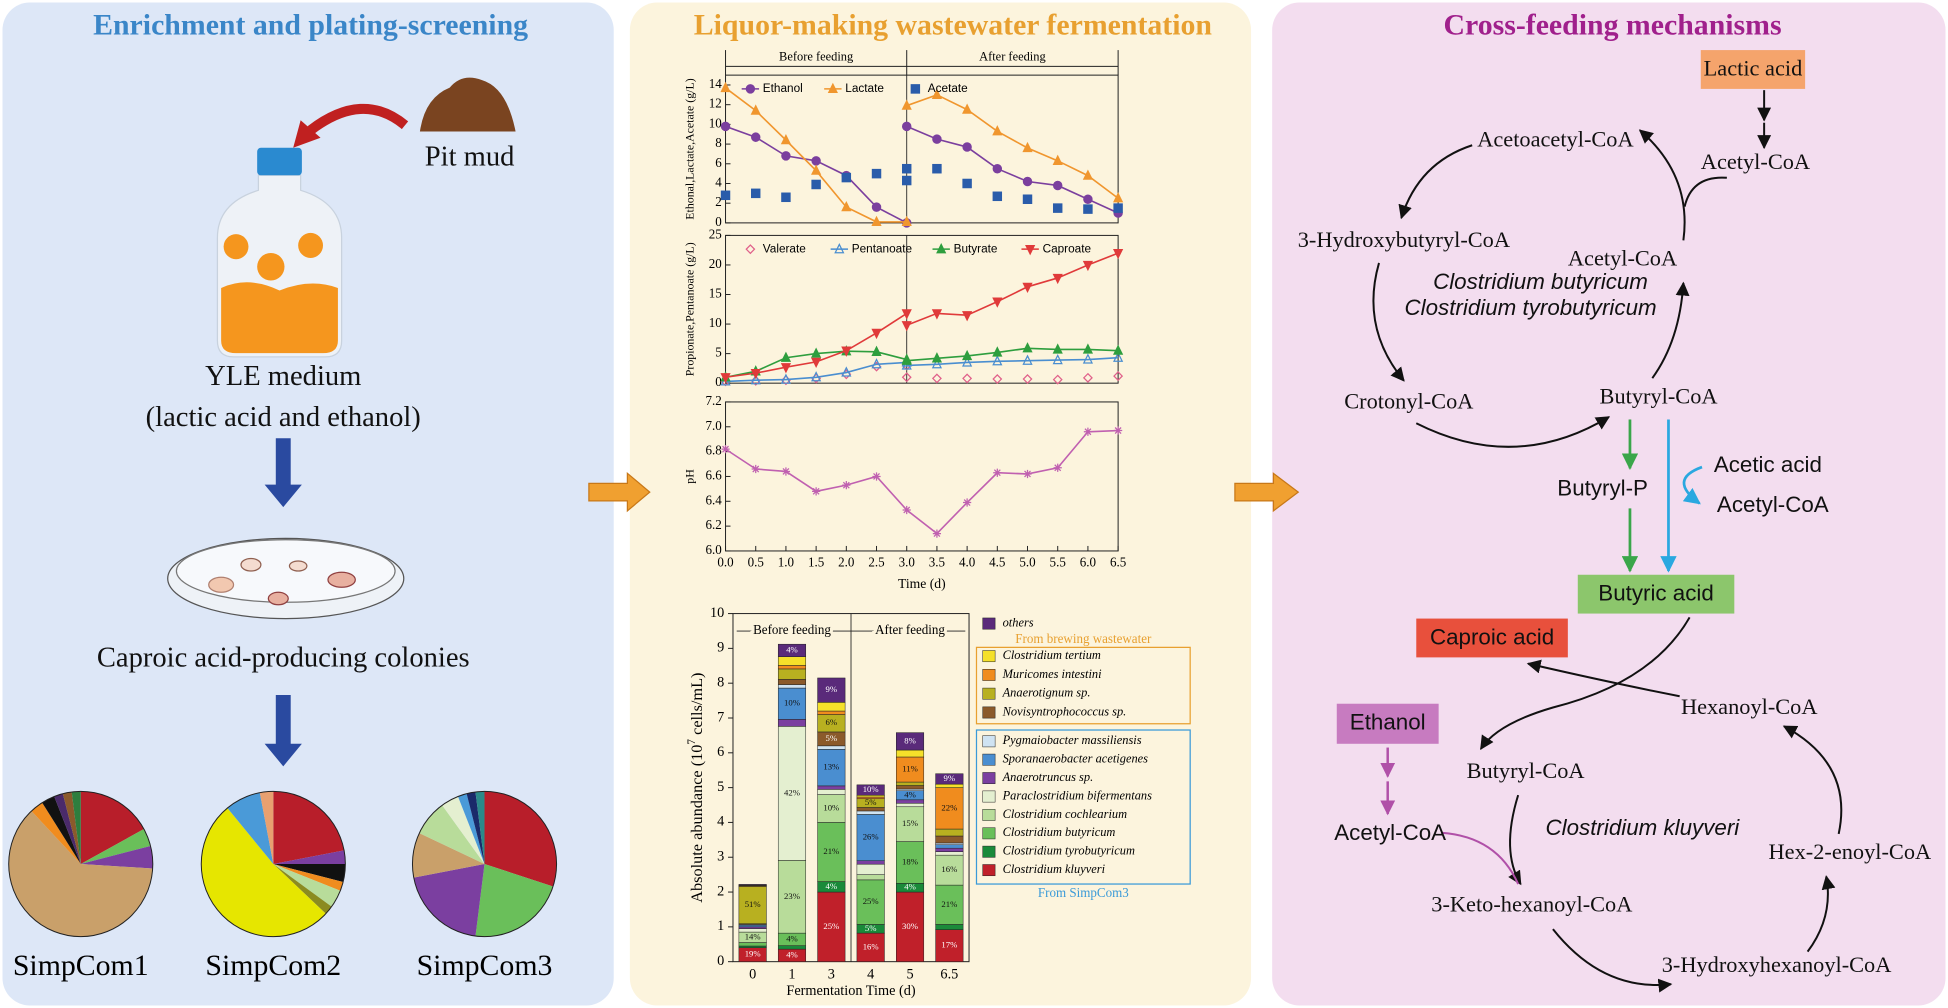 The image size is (1948, 1008). I want to click on y-tick-label: 2, so click(720, 891).